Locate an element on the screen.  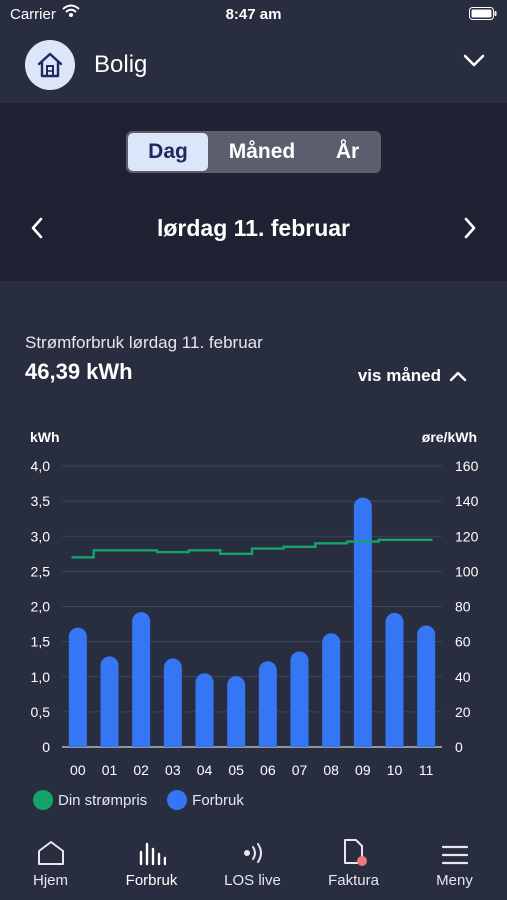
y-left-tick-label: 2,0 is located at coordinates (41, 607).